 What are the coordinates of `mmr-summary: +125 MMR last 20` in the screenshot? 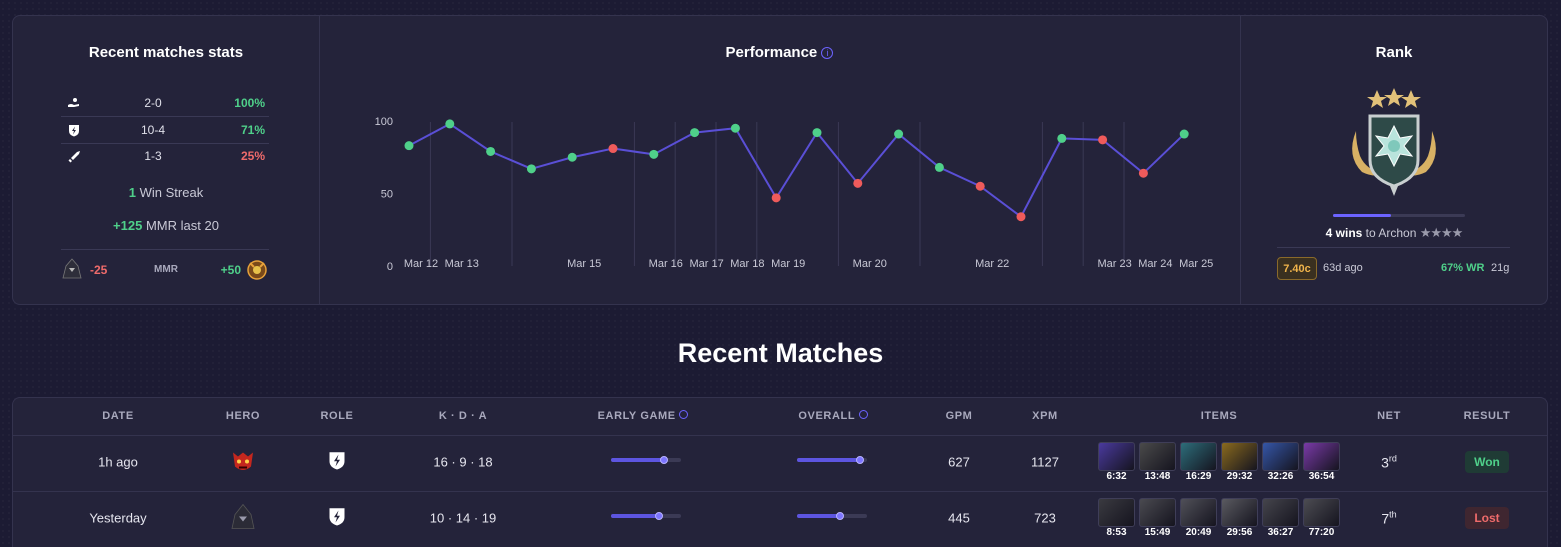 It's located at (166, 225).